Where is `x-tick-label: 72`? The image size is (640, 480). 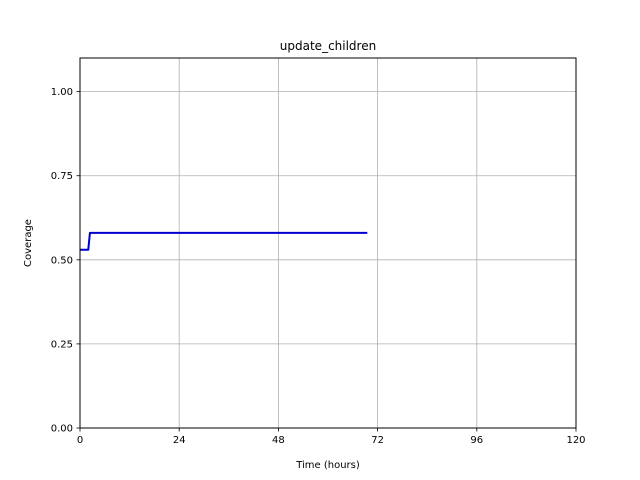 x-tick-label: 72 is located at coordinates (377, 440).